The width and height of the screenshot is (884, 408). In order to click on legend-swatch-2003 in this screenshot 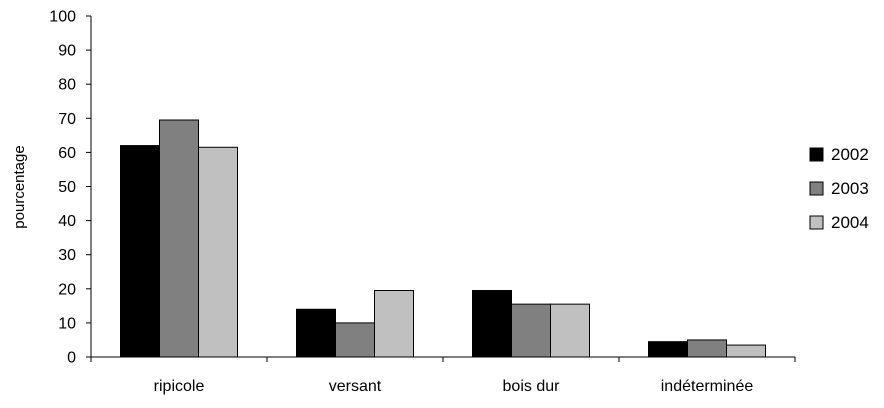, I will do `click(816, 188)`.